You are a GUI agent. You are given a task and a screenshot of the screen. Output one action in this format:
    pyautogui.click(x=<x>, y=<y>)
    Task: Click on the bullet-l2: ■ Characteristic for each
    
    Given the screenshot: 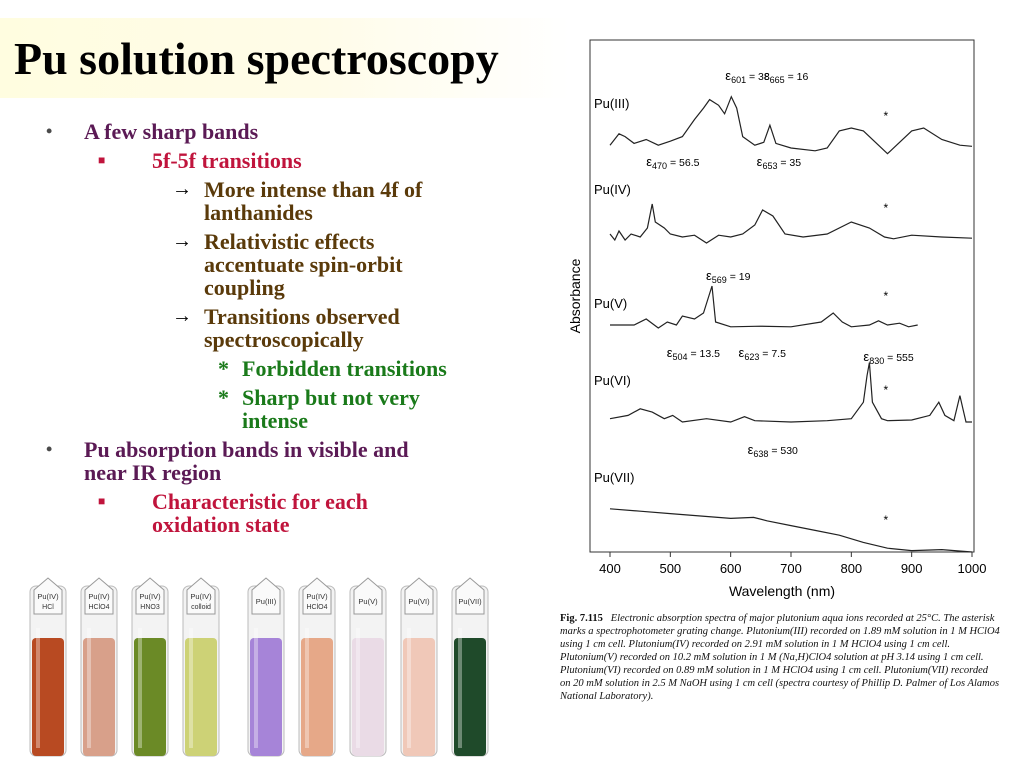 What is the action you would take?
    pyautogui.click(x=280, y=501)
    